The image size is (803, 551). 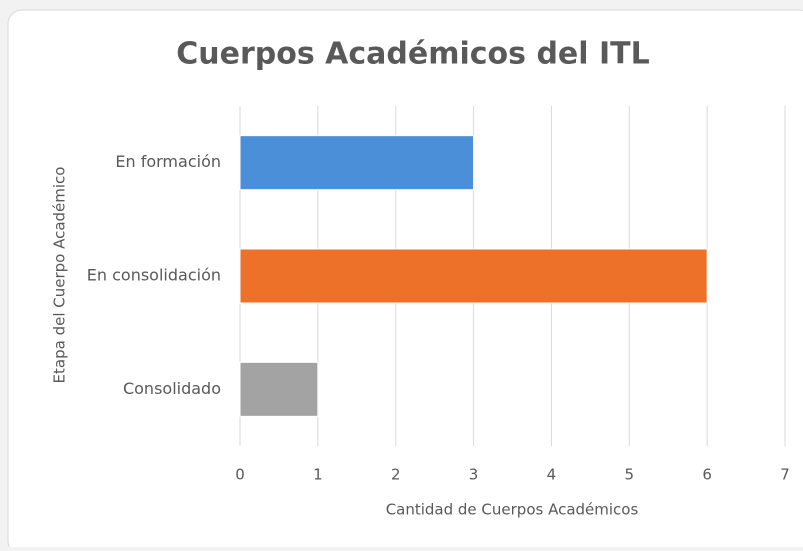 I want to click on chart-title: Cuerpos Académicos del ITL, so click(x=413, y=54).